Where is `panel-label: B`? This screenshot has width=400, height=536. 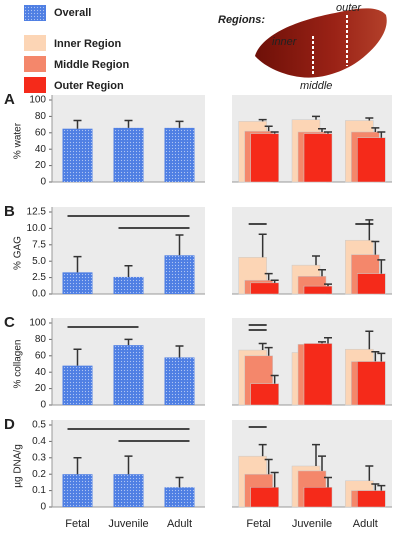 panel-label: B is located at coordinates (9, 211).